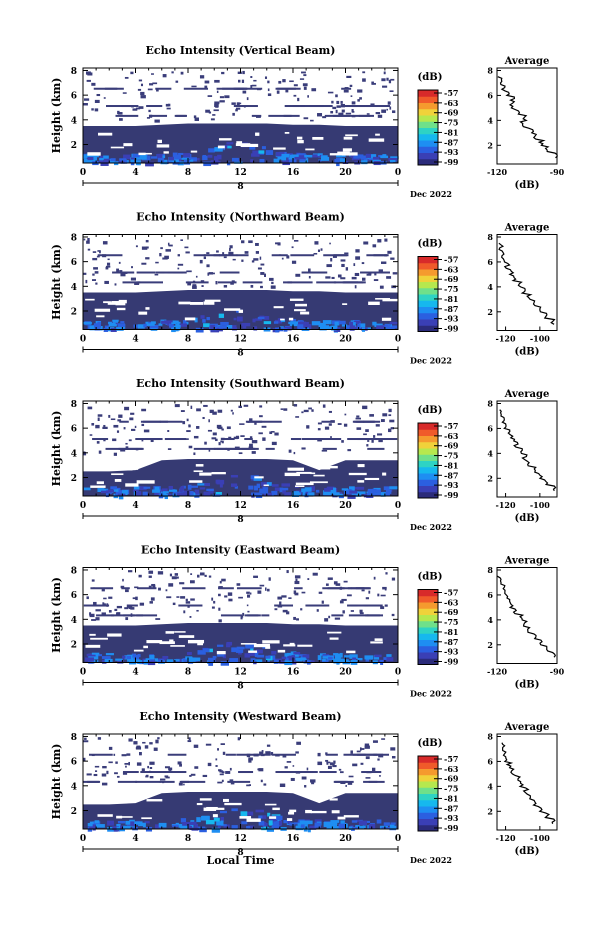  Describe the element at coordinates (490, 620) in the screenshot. I see `avg-y-tick-label: 4` at that location.